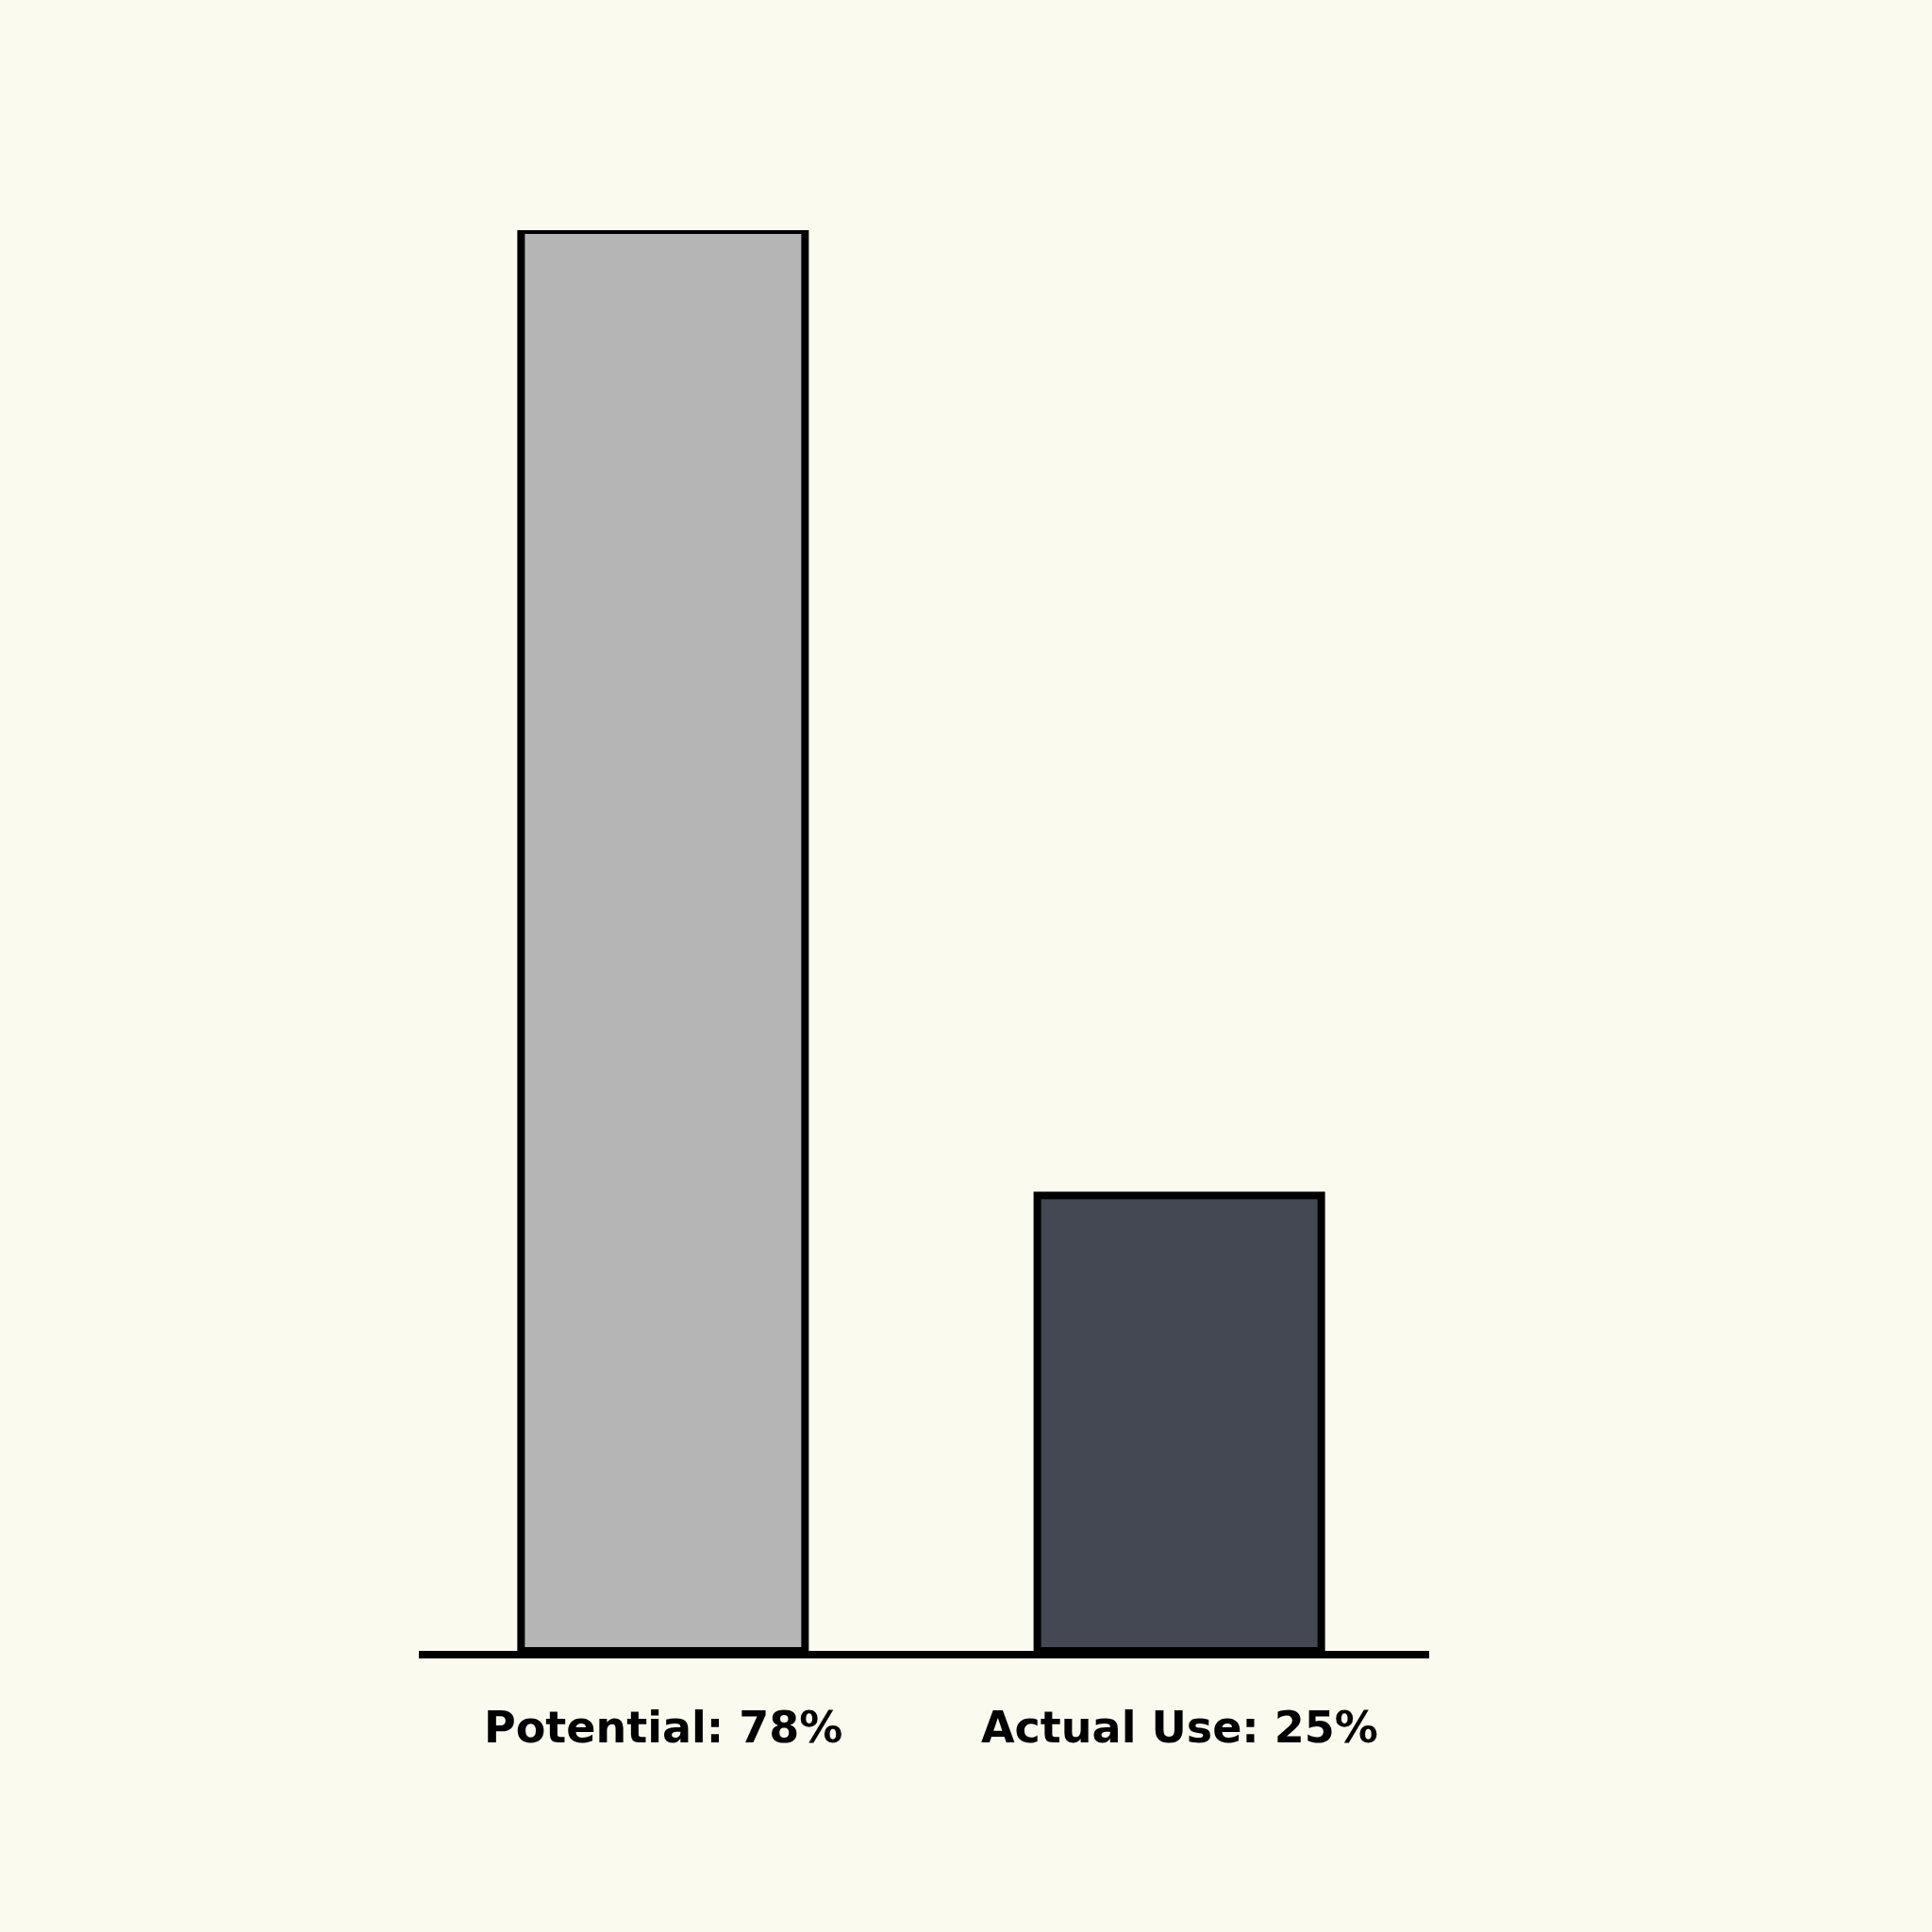  Describe the element at coordinates (664, 1728) in the screenshot. I see `data-label: Potential: 78%` at that location.